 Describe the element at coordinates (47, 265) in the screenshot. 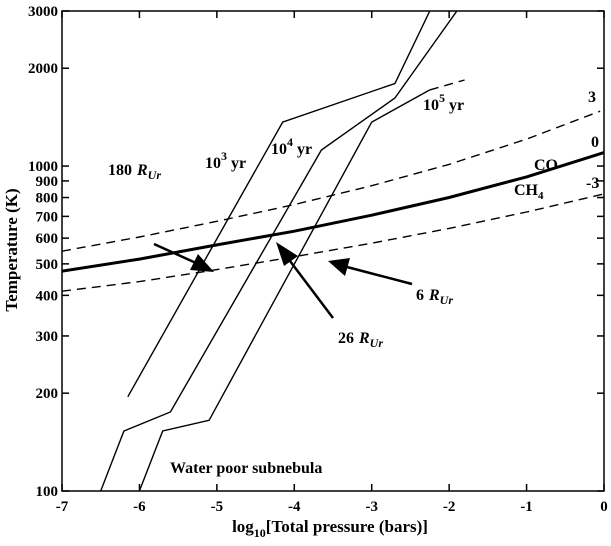

I see `y-tick-label: 500` at that location.